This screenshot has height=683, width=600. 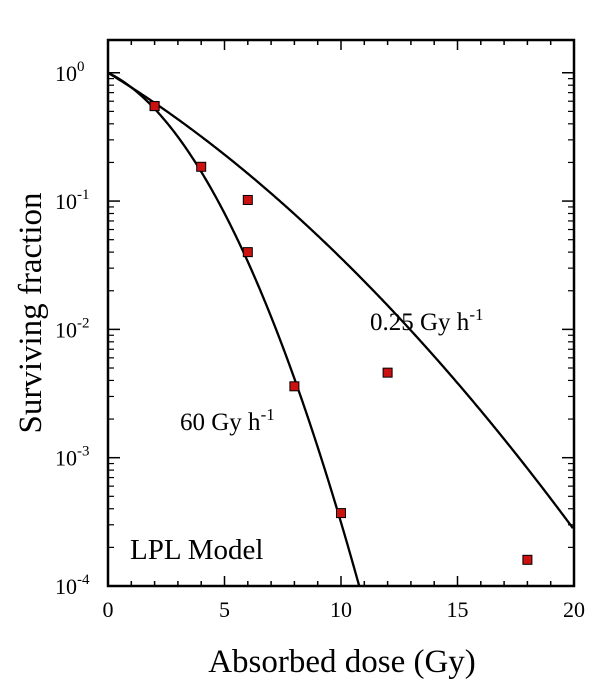 What do you see at coordinates (31, 312) in the screenshot?
I see `y-axis-label: Surviving fraction` at bounding box center [31, 312].